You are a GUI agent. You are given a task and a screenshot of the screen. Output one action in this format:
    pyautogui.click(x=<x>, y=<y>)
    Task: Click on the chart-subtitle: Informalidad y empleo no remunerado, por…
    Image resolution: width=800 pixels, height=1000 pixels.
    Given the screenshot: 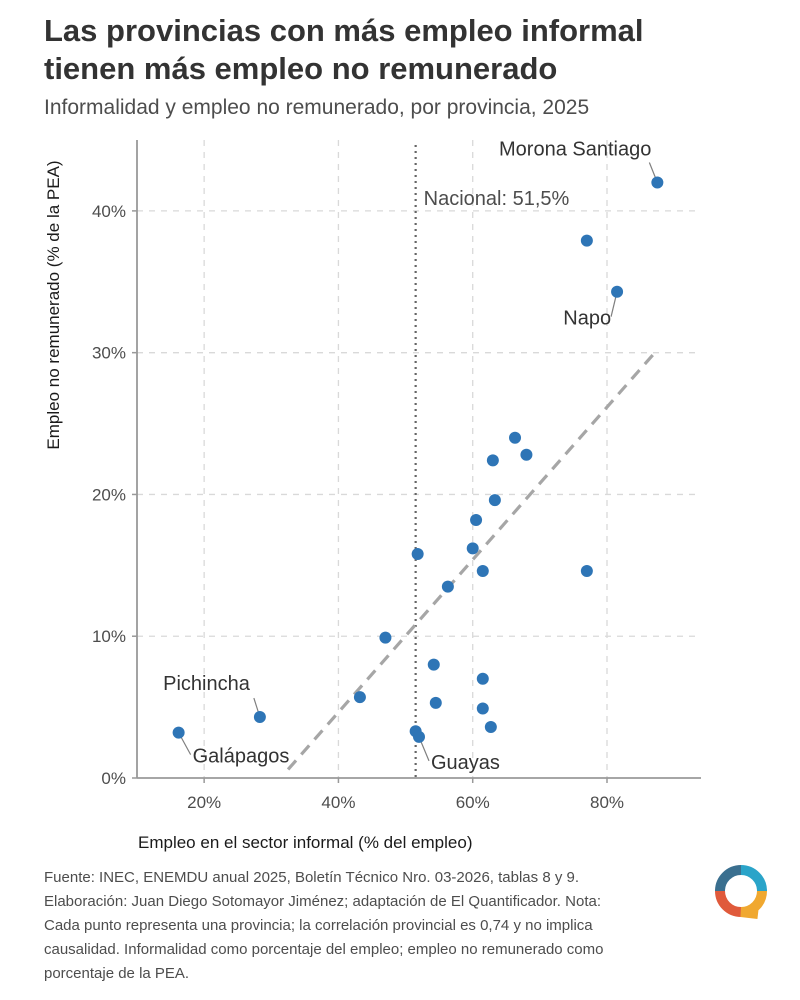 What is the action you would take?
    pyautogui.click(x=317, y=107)
    